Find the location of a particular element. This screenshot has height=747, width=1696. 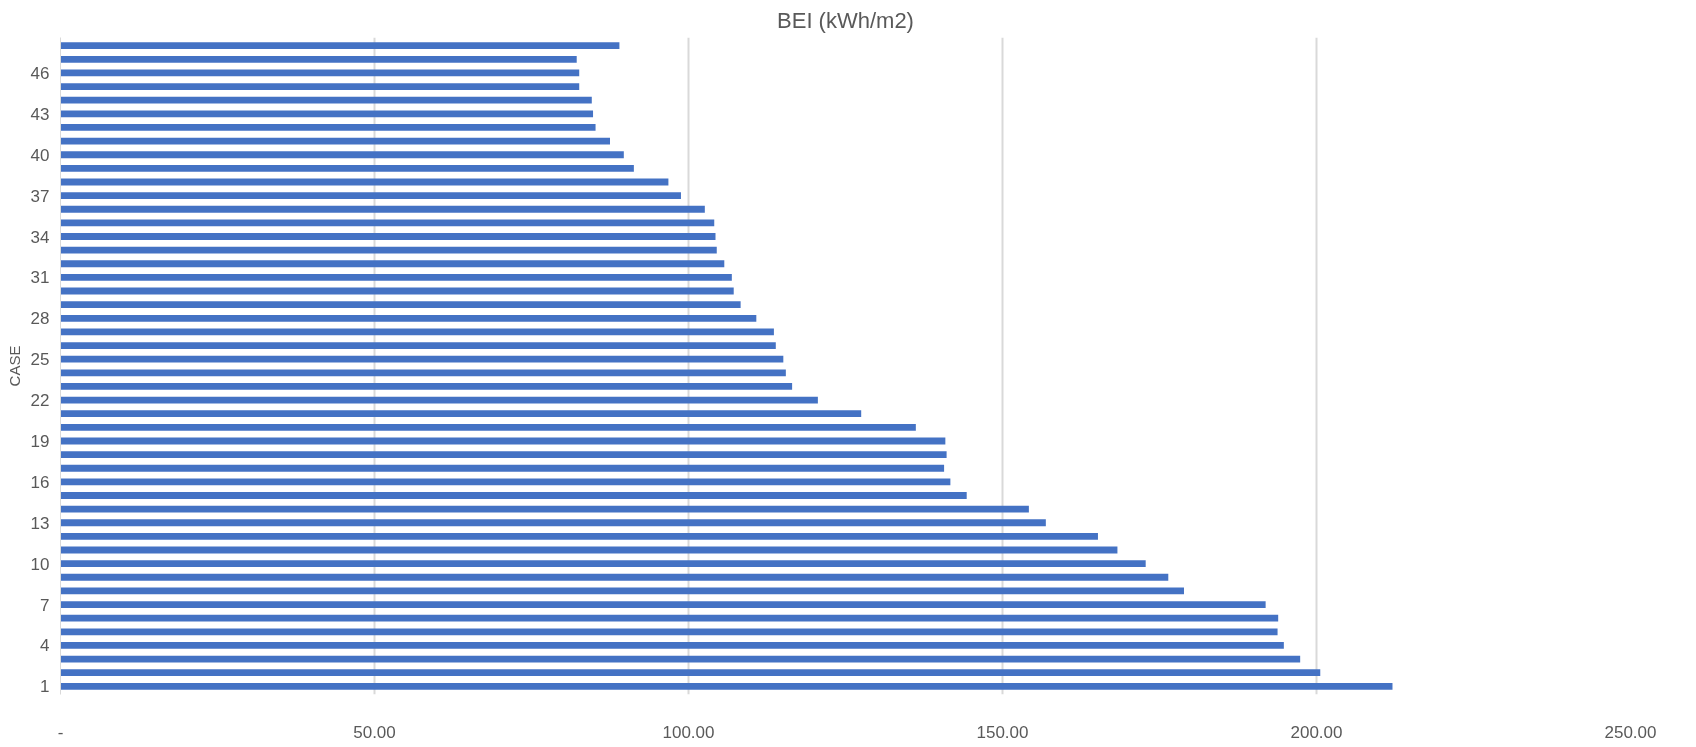

chart-title: BEI (kWh/m2) is located at coordinates (845, 20).